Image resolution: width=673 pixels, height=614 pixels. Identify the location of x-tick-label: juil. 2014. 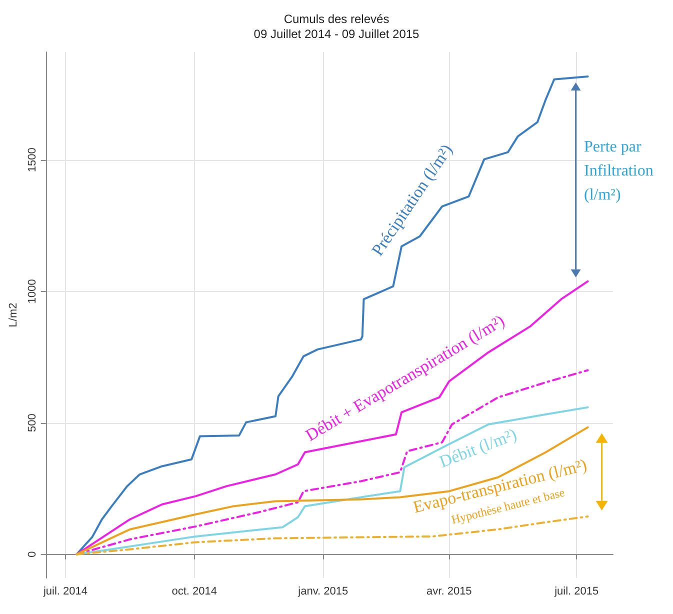
(65, 592).